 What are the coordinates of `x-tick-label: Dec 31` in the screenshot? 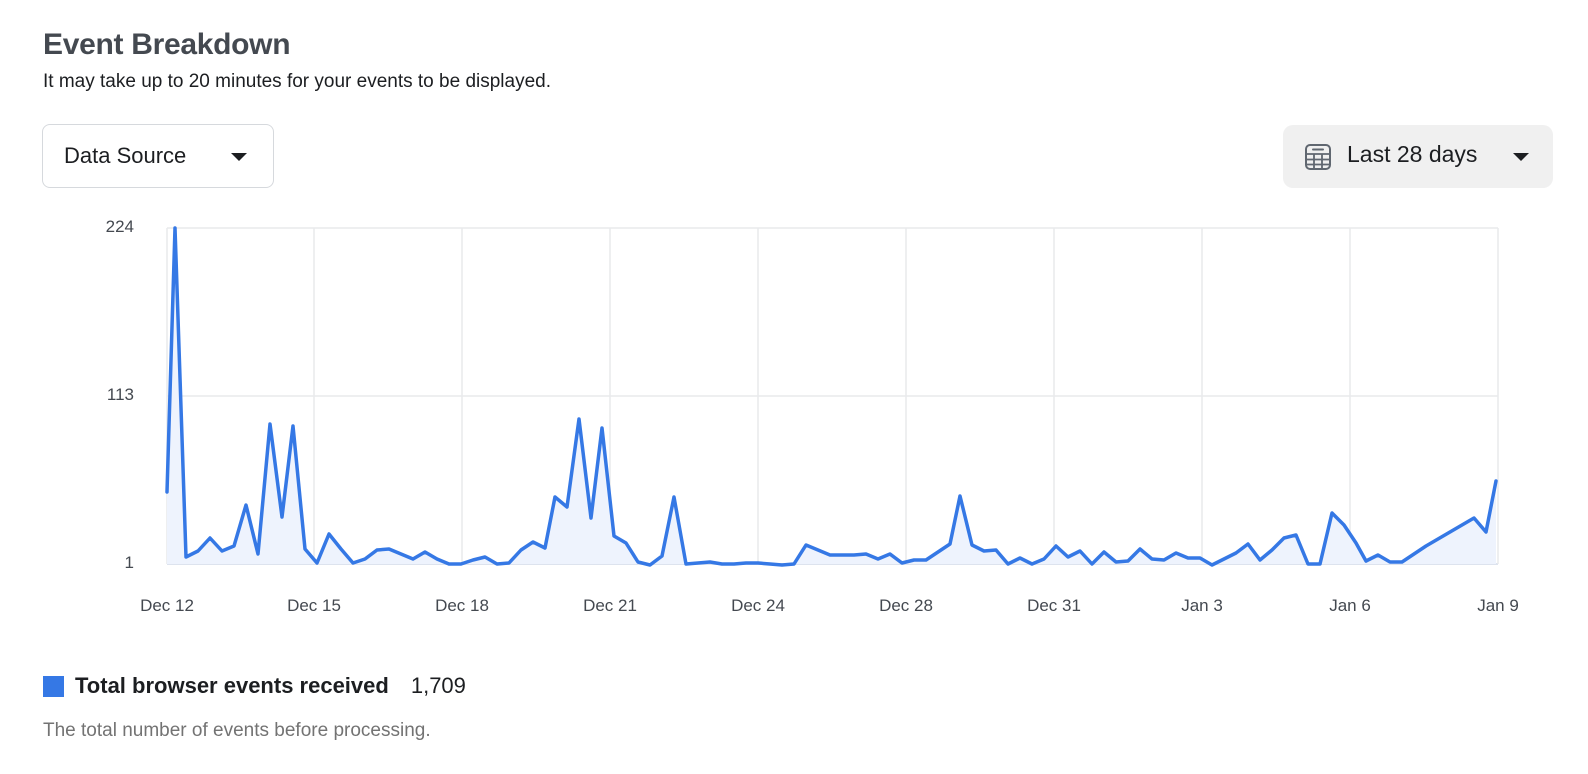 It's located at (1054, 605).